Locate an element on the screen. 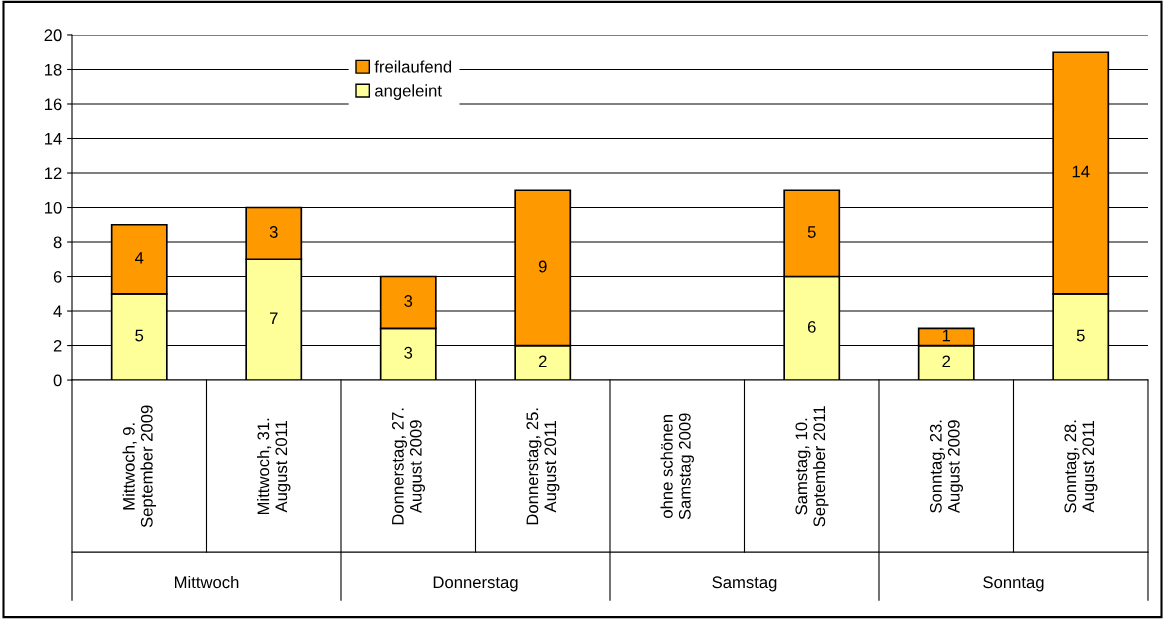 Image resolution: width=1165 pixels, height=619 pixels. x-tick-label: Donnerstag, 27. August 2009 is located at coordinates (408, 466).